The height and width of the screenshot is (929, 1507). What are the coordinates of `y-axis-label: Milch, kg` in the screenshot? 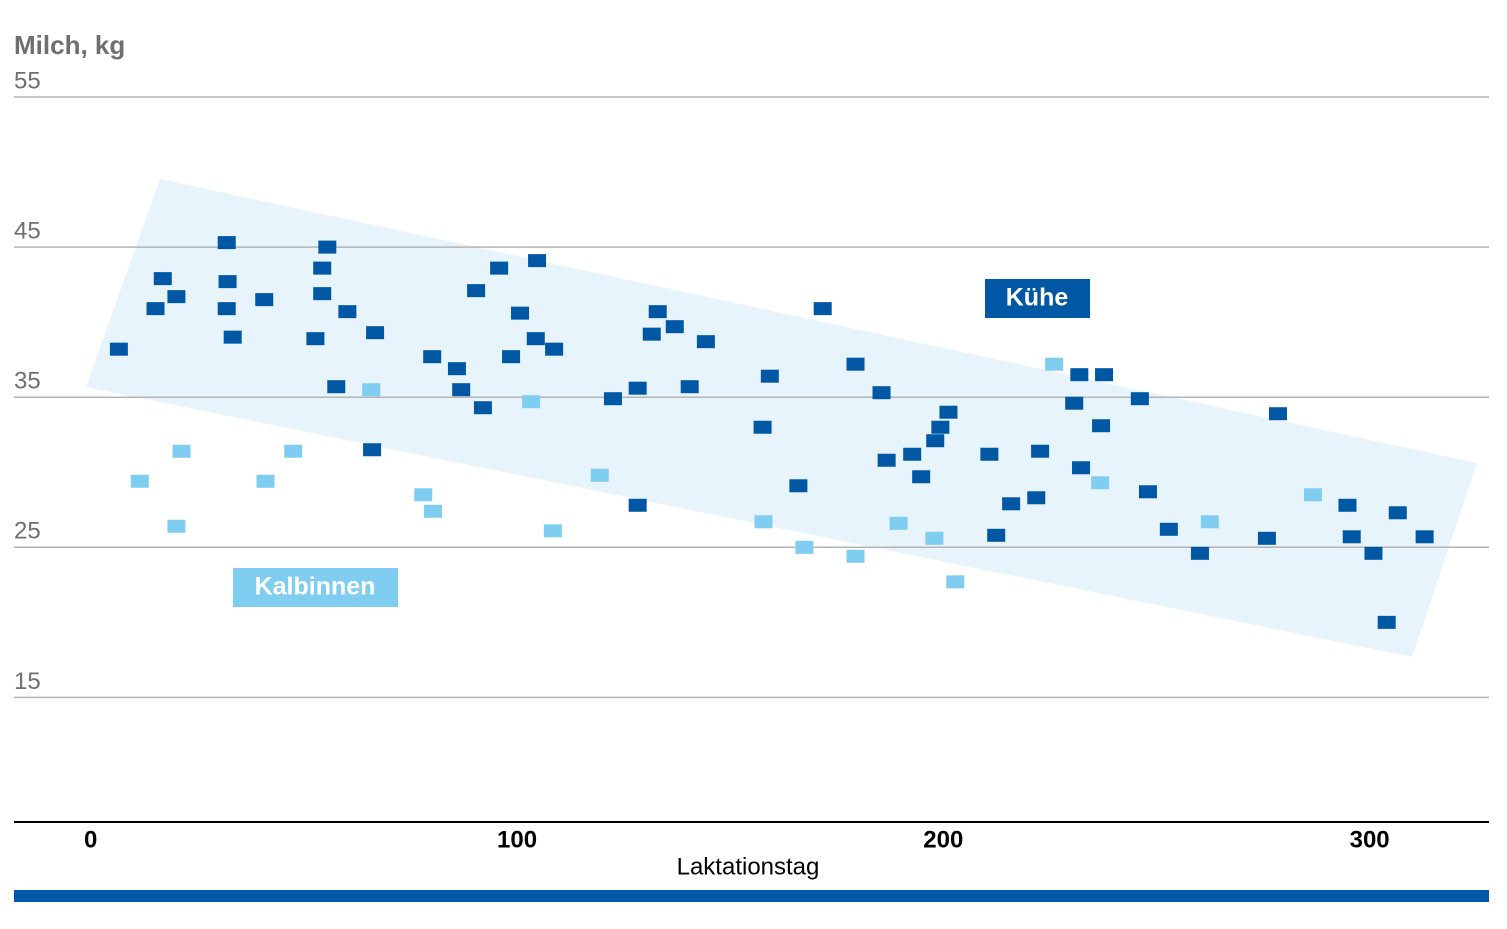 It's located at (69, 45).